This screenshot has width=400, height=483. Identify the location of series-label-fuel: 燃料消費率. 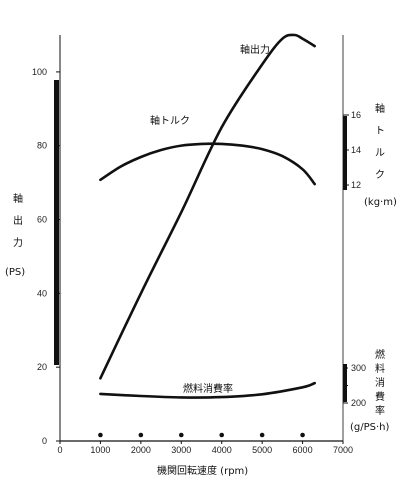
(208, 388).